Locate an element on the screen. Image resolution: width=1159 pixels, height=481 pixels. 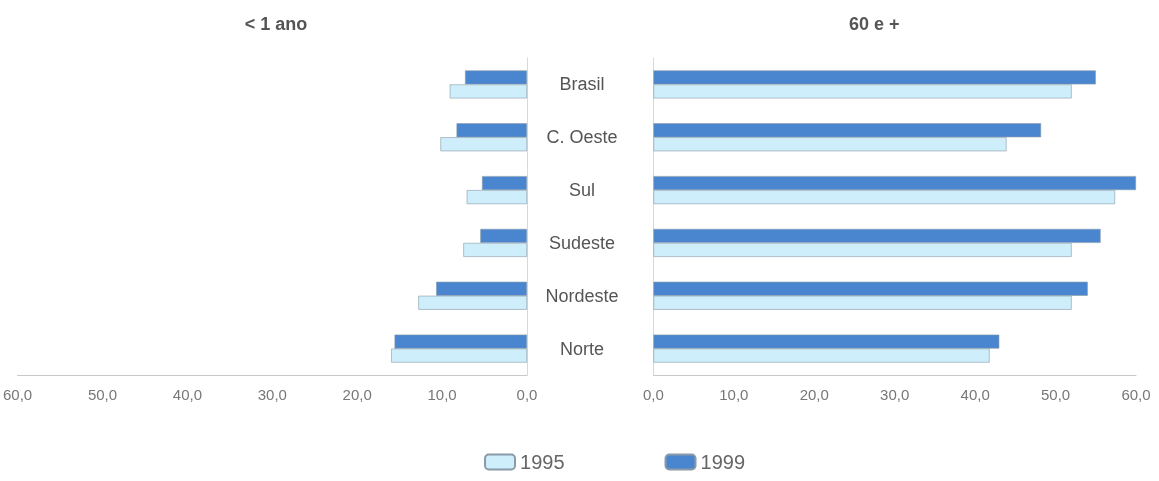
legend-label: 1995 is located at coordinates (542, 462).